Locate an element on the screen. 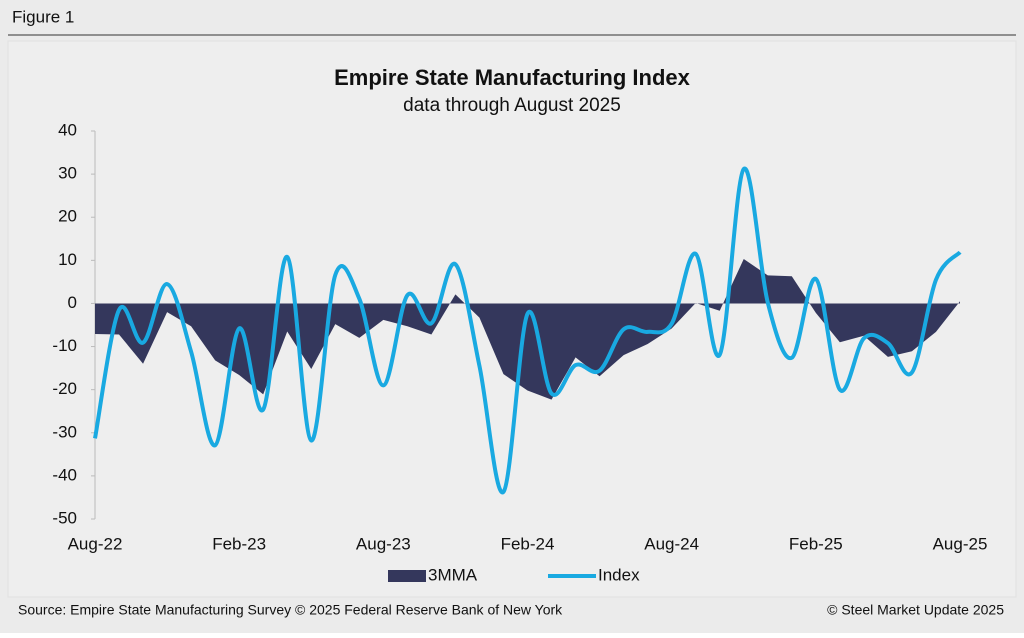 The image size is (1024, 638). y-tick-label: 20 is located at coordinates (67, 216).